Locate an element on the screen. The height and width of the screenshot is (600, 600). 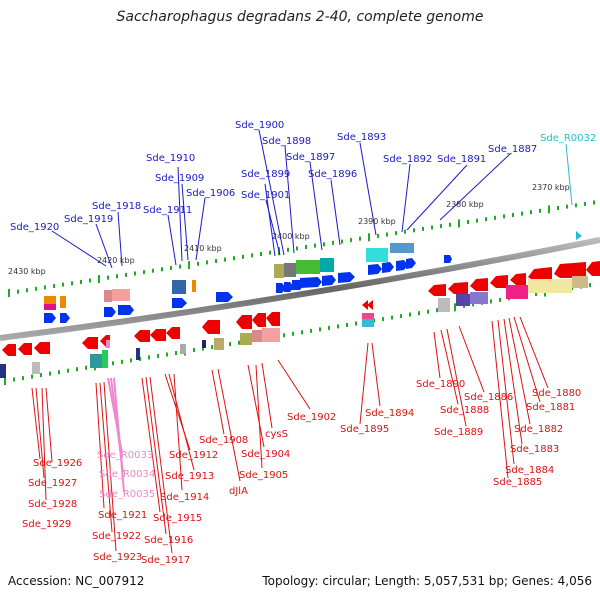
gene-label-sde-1885: Sde_1885 is located at coordinates (517, 482).